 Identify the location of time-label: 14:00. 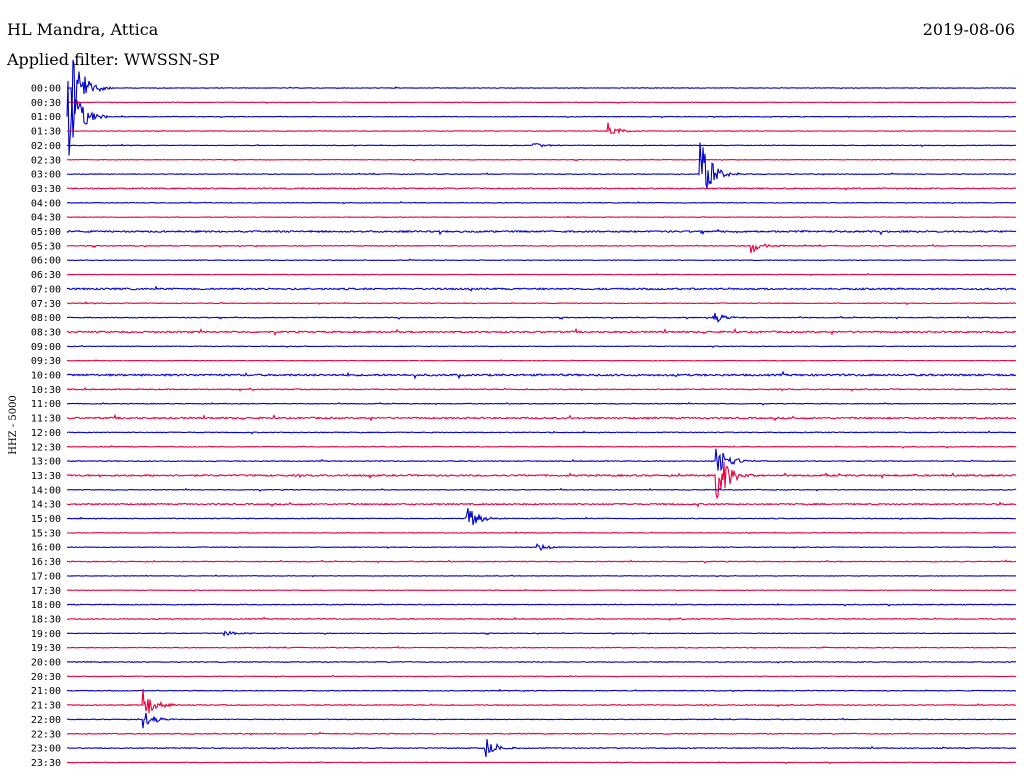
(46, 490).